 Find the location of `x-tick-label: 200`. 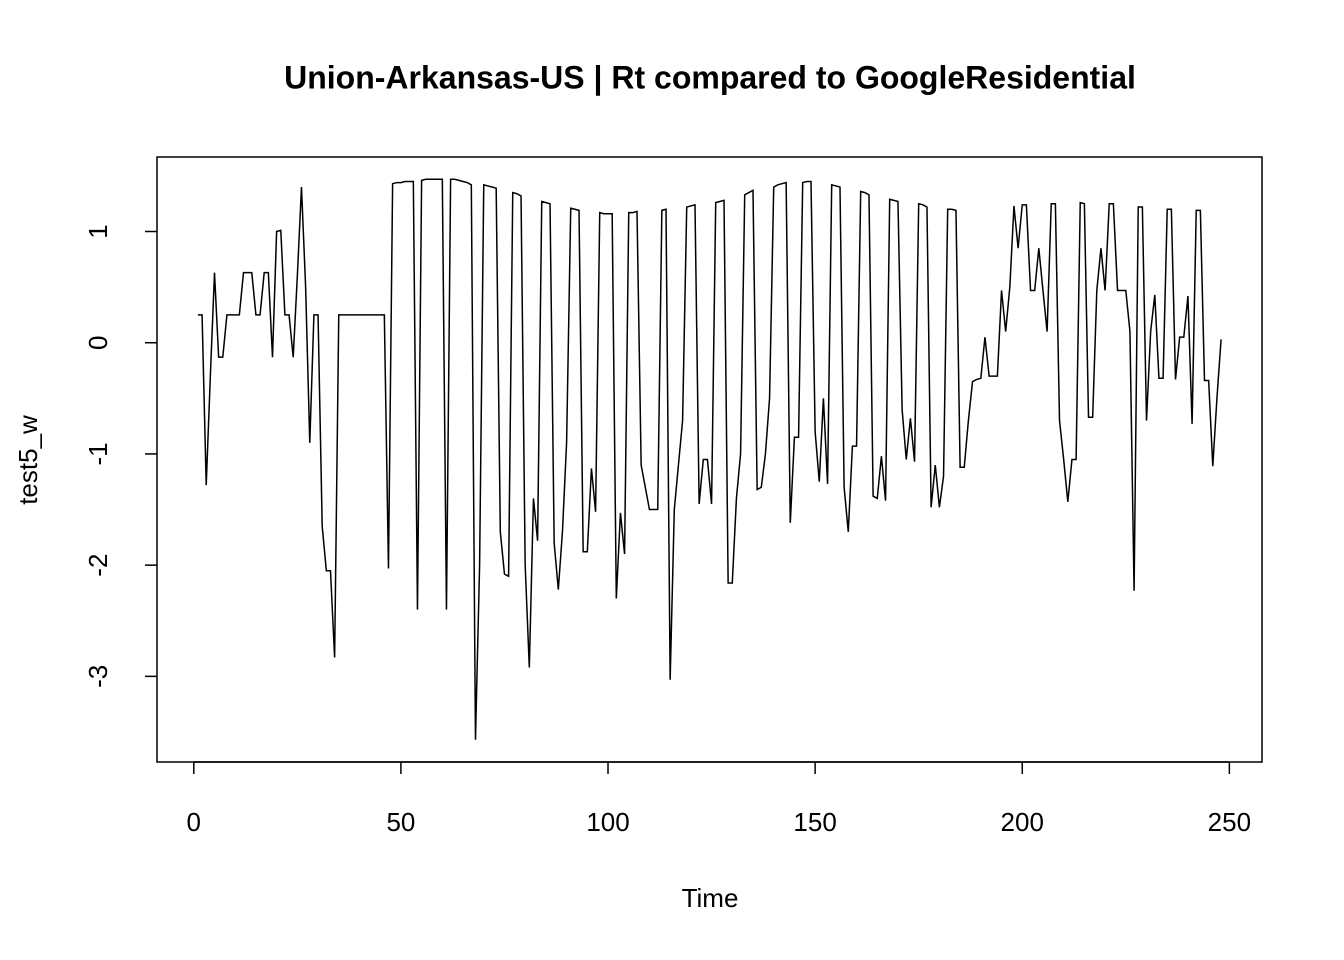

x-tick-label: 200 is located at coordinates (1022, 822).